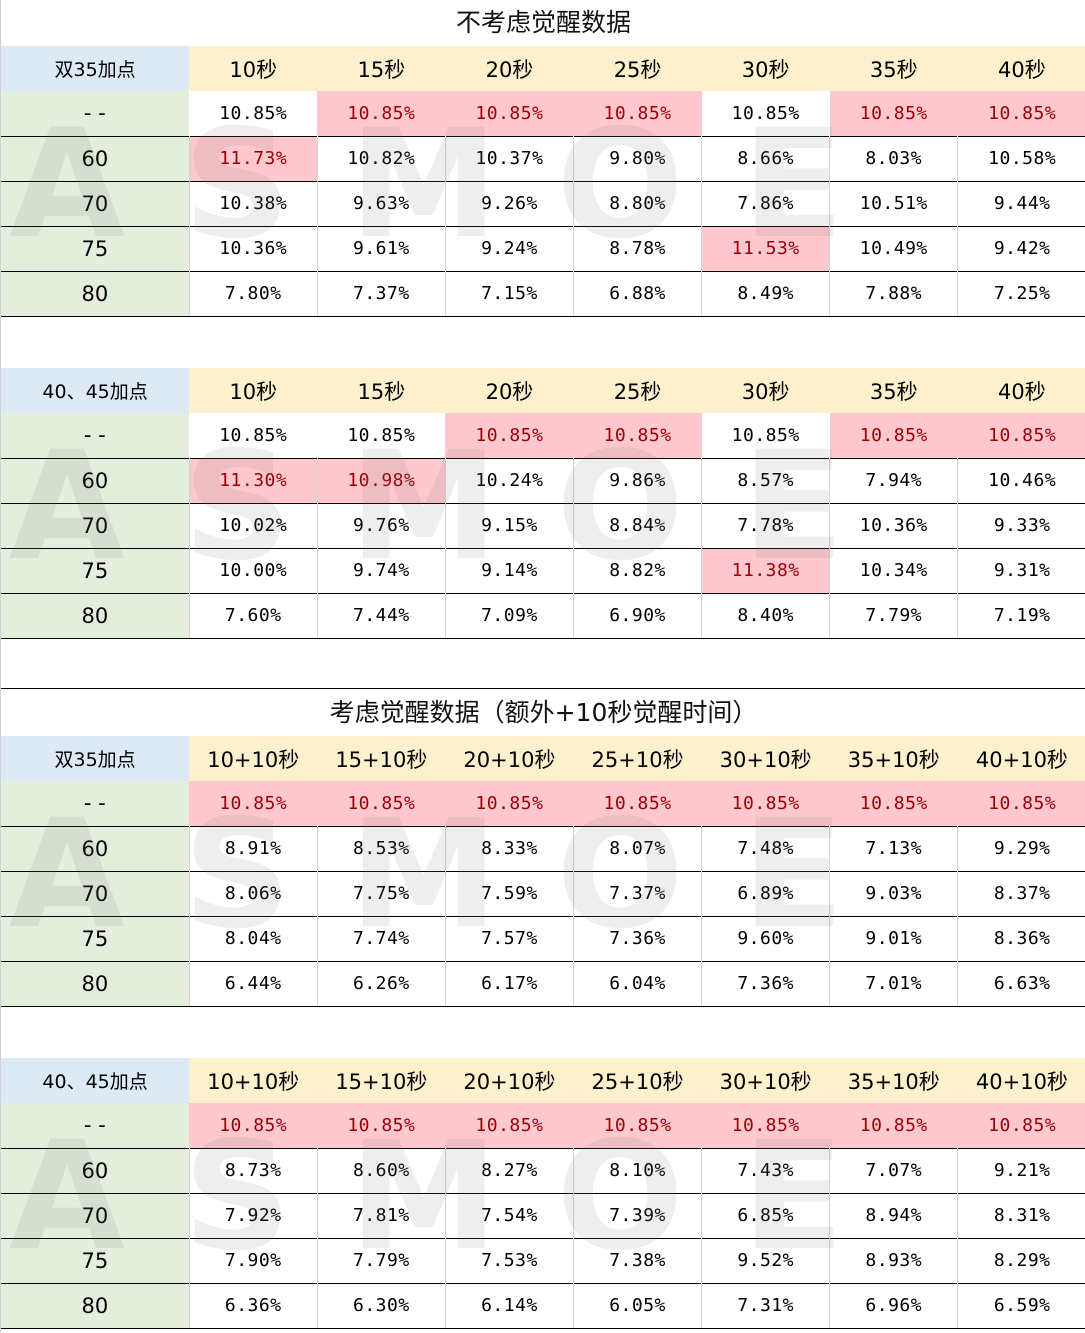 The height and width of the screenshot is (1333, 1085). I want to click on data-cell: 9.24%, so click(509, 248).